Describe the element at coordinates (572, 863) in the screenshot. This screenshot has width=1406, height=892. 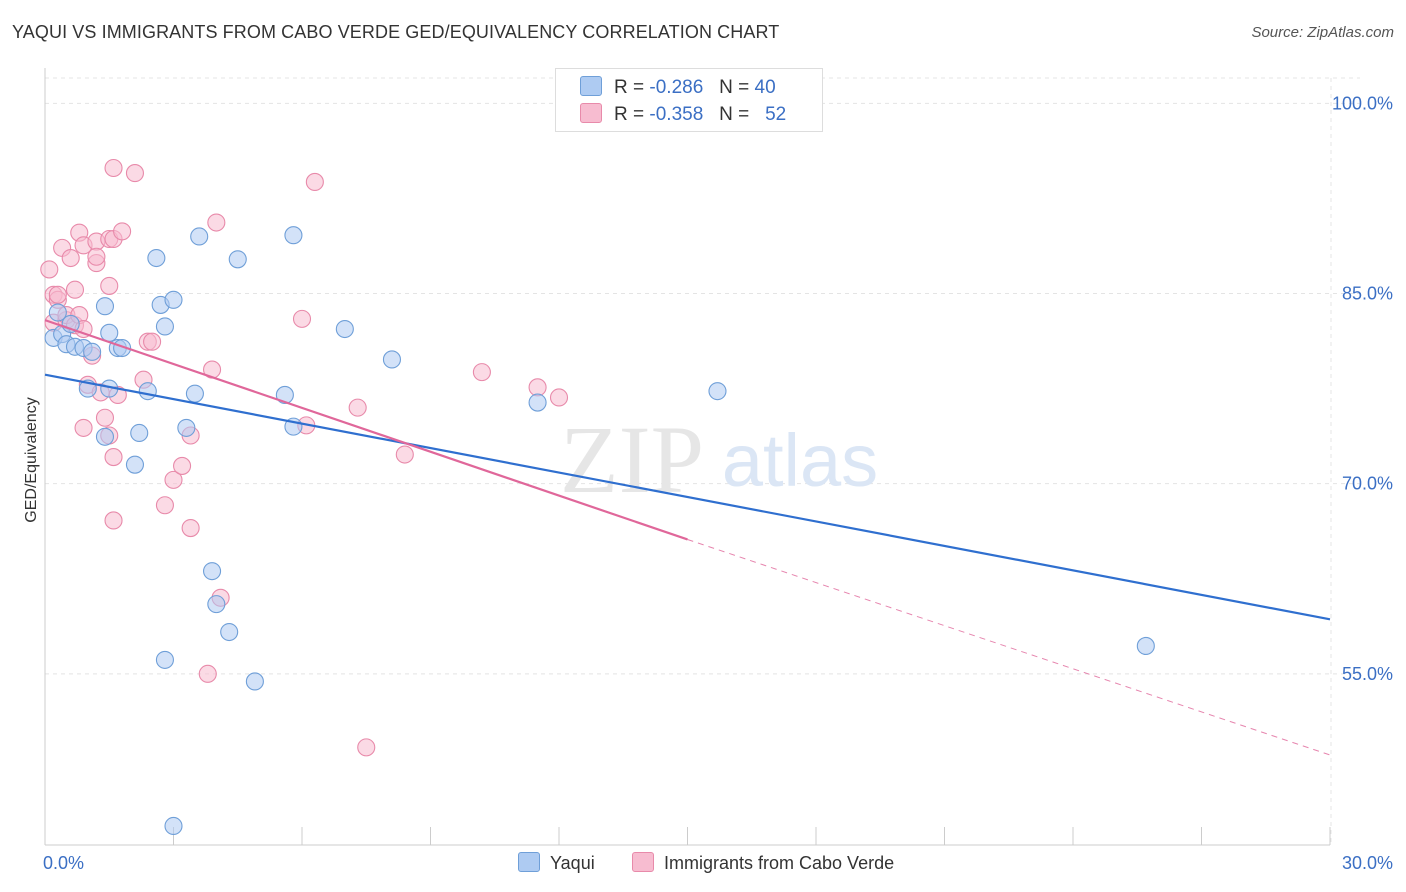
I see `bottom-legend-label-yaqui: Yaqui` at that location.